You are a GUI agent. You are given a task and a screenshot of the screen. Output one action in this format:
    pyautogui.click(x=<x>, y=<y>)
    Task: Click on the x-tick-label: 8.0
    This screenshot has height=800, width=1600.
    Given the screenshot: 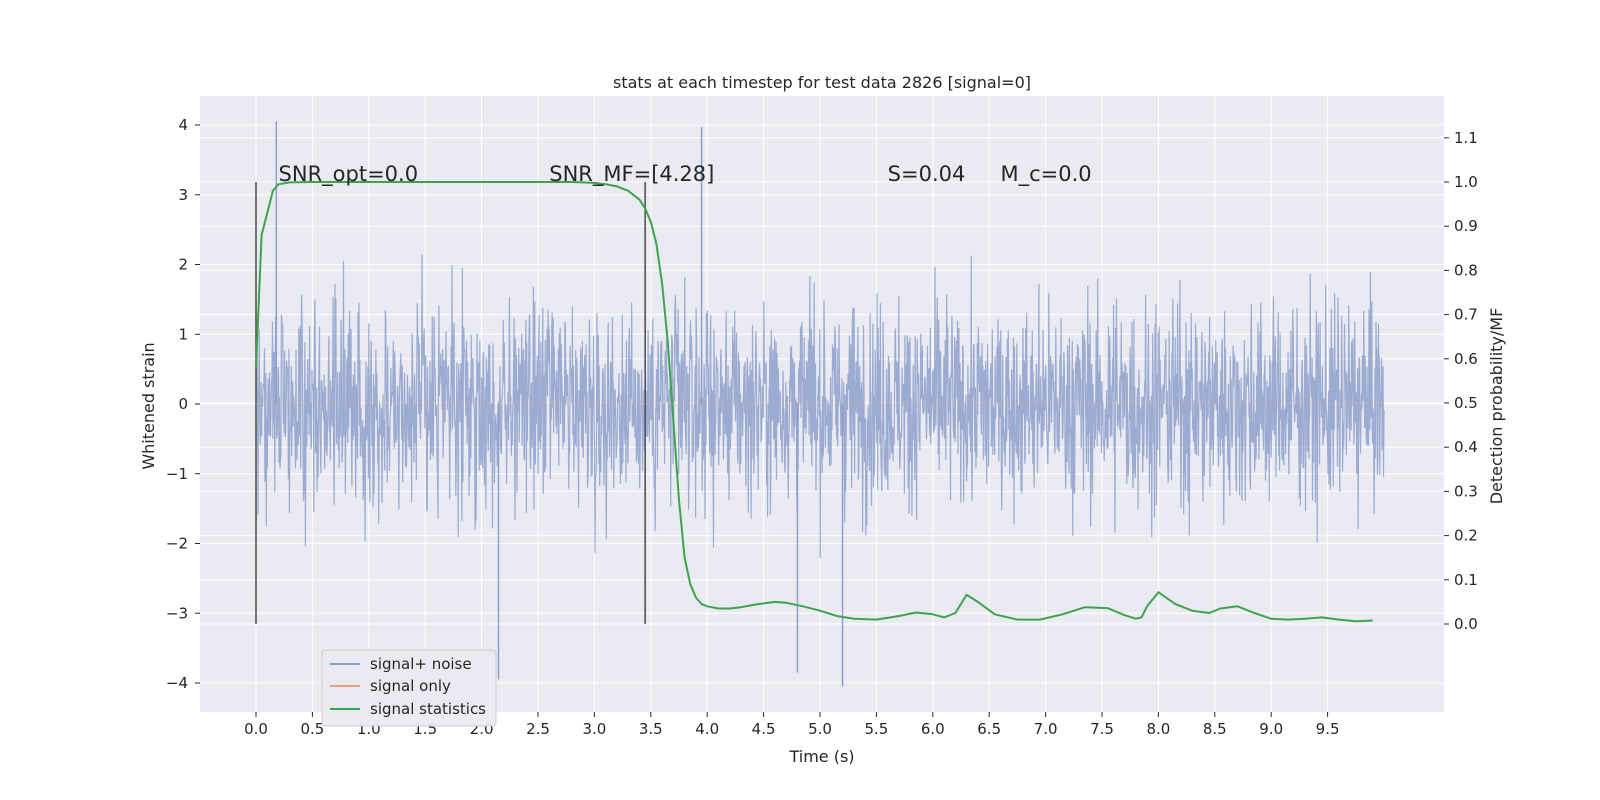 What is the action you would take?
    pyautogui.click(x=1158, y=729)
    